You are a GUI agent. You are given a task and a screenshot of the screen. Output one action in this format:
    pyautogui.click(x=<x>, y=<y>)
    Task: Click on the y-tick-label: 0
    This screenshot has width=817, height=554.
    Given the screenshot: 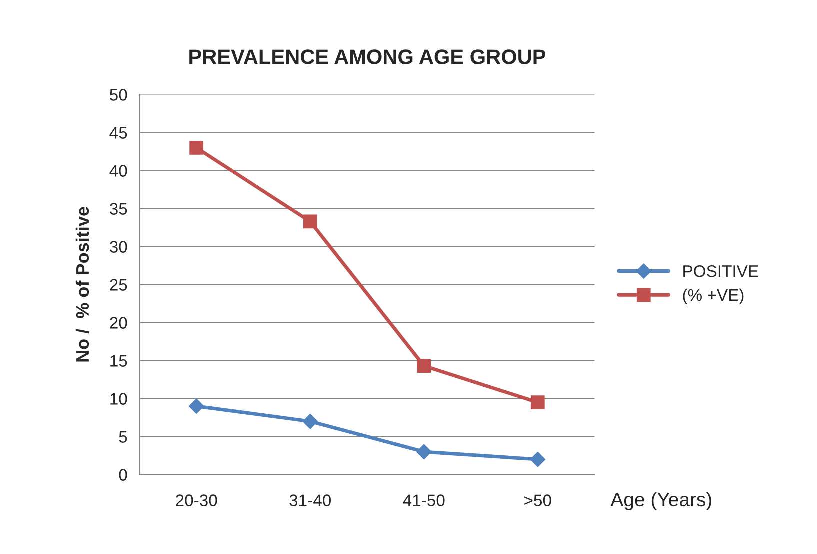 What is the action you would take?
    pyautogui.click(x=123, y=475)
    